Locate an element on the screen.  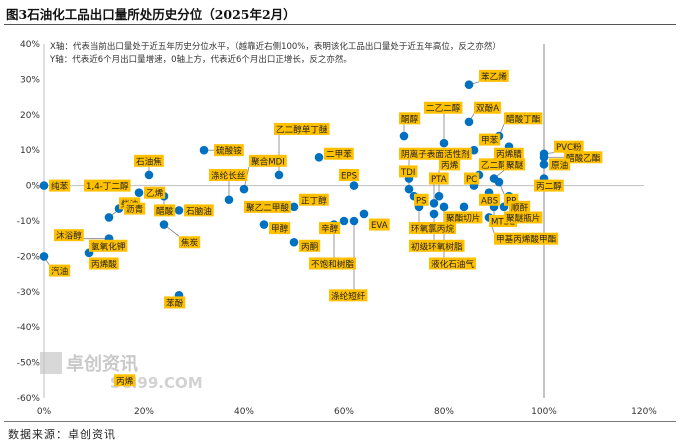
data-label: 正丁醇 is located at coordinates (314, 200).